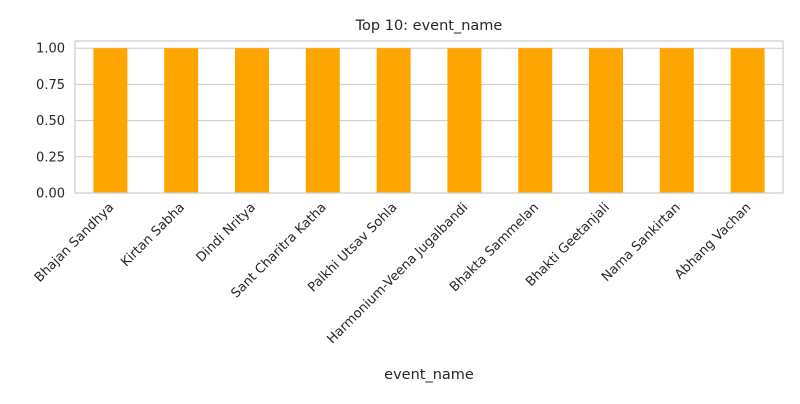 This screenshot has height=404, width=800. What do you see at coordinates (641, 242) in the screenshot?
I see `x-tick-label: Nama Sankirtan` at bounding box center [641, 242].